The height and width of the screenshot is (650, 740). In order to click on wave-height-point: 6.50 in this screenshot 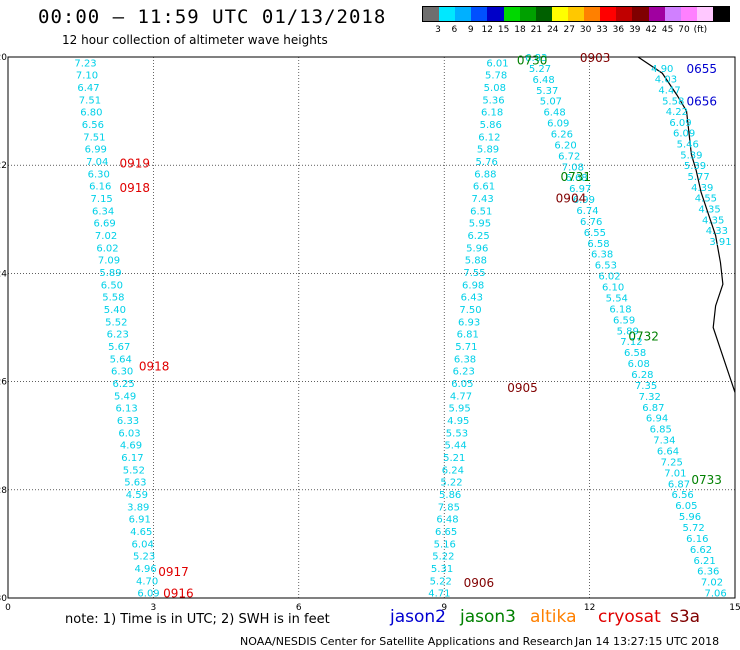, I will do `click(112, 285)`.